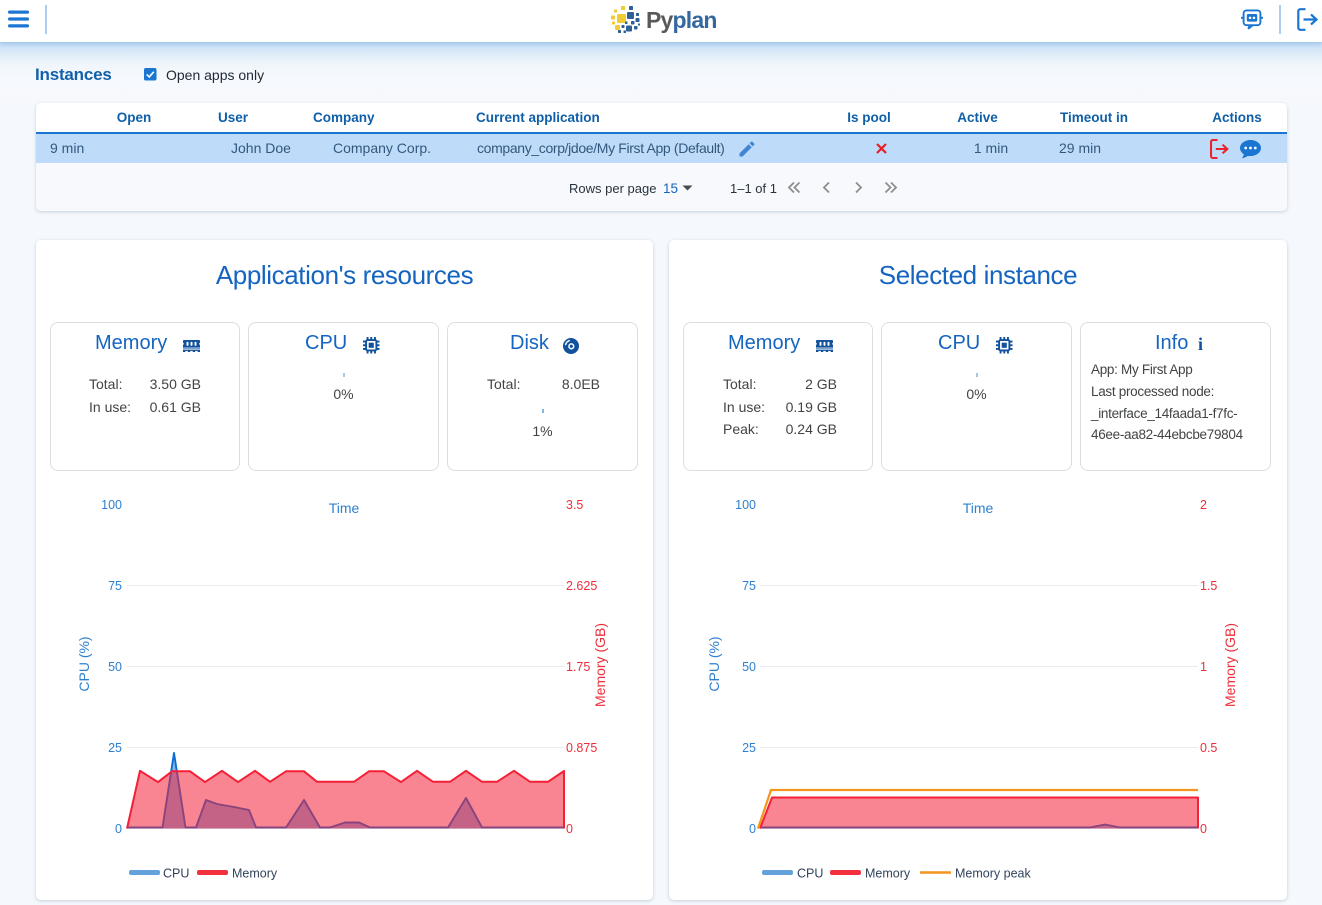 The width and height of the screenshot is (1322, 905). Describe the element at coordinates (1203, 505) in the screenshot. I see `svg-text: 2` at that location.